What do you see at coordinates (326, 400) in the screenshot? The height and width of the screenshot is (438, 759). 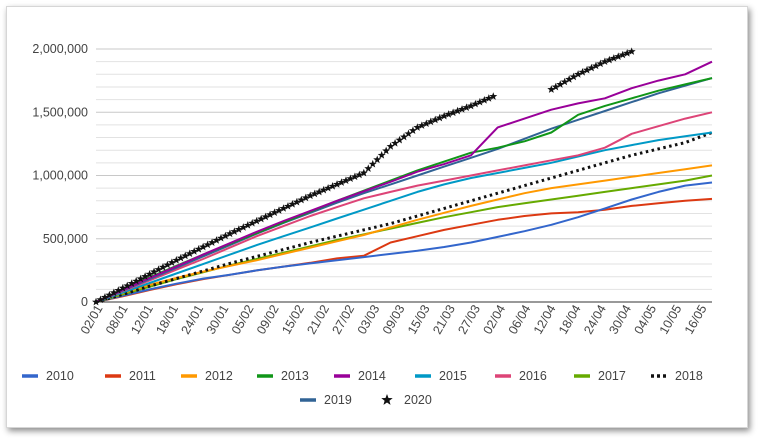 I see `legend-item-2019: 2019` at bounding box center [326, 400].